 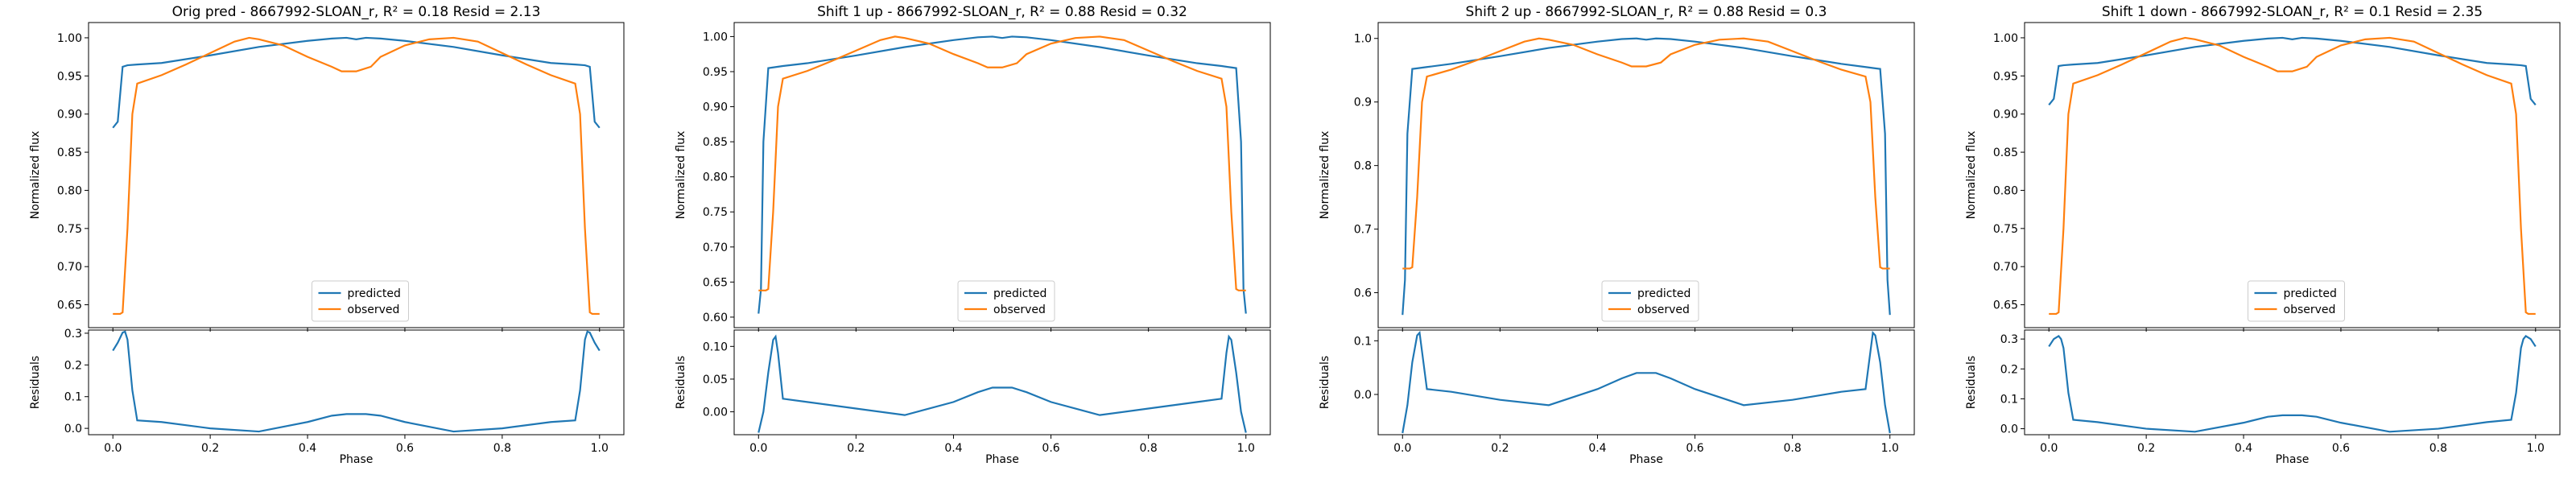 What do you see at coordinates (1363, 166) in the screenshot?
I see `y-tick-label: 0.8` at bounding box center [1363, 166].